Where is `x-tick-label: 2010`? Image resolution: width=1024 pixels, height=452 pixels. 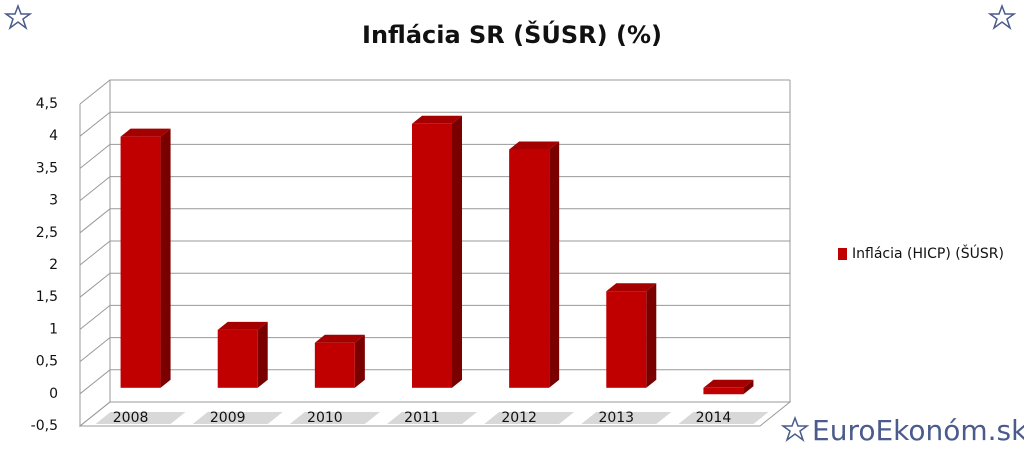
x-tick-label: 2010 is located at coordinates (325, 418).